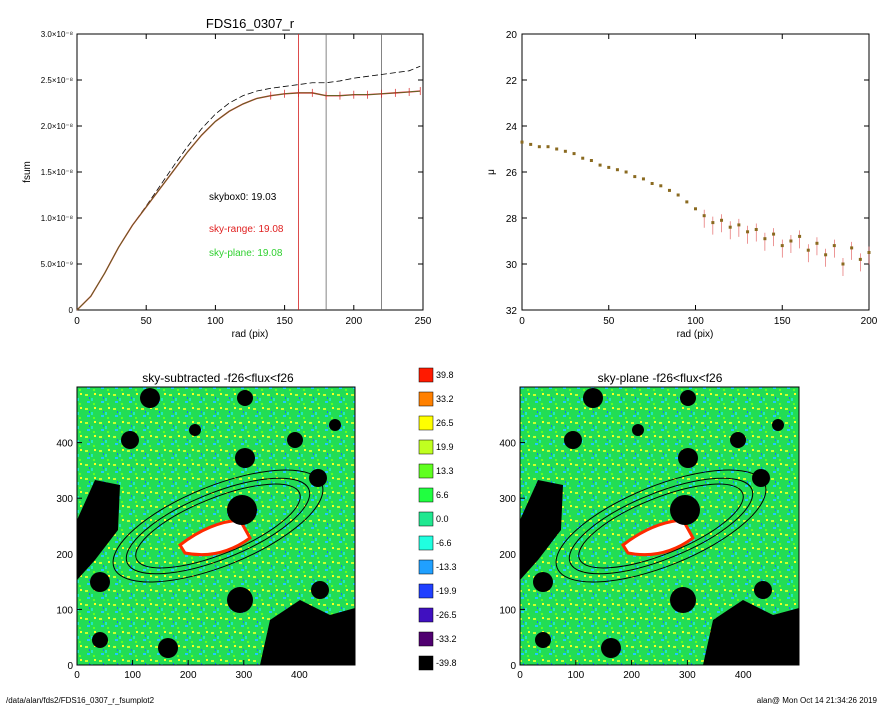  What do you see at coordinates (520, 675) in the screenshot?
I see `map-xtick-label: 0` at bounding box center [520, 675].